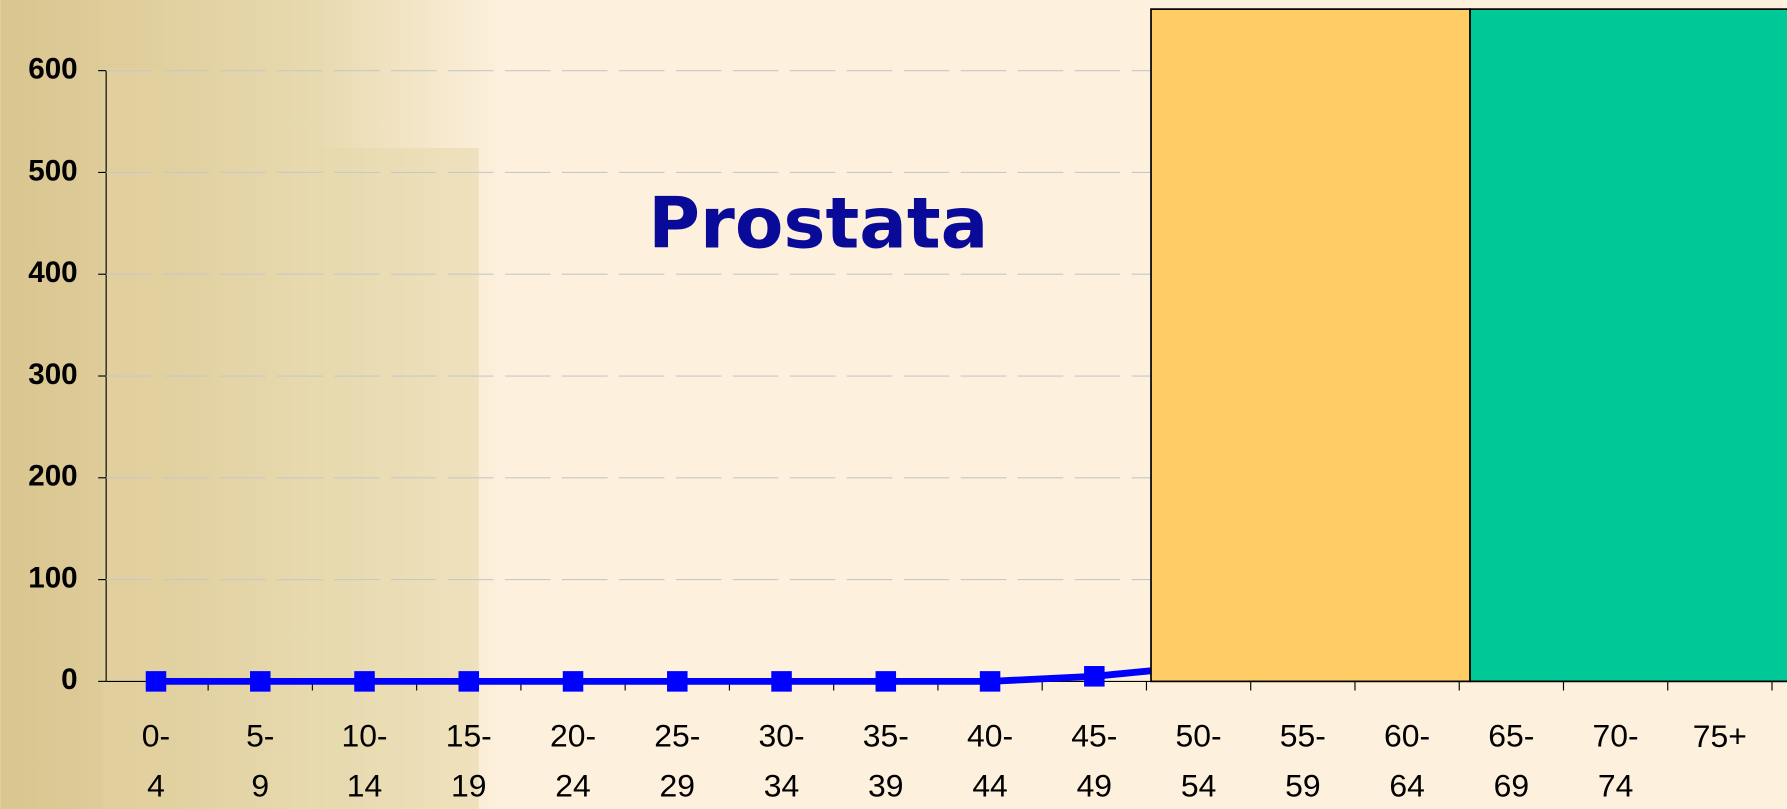 This screenshot has width=1787, height=809. What do you see at coordinates (886, 761) in the screenshot?
I see `x-tick-label: 35-39` at bounding box center [886, 761].